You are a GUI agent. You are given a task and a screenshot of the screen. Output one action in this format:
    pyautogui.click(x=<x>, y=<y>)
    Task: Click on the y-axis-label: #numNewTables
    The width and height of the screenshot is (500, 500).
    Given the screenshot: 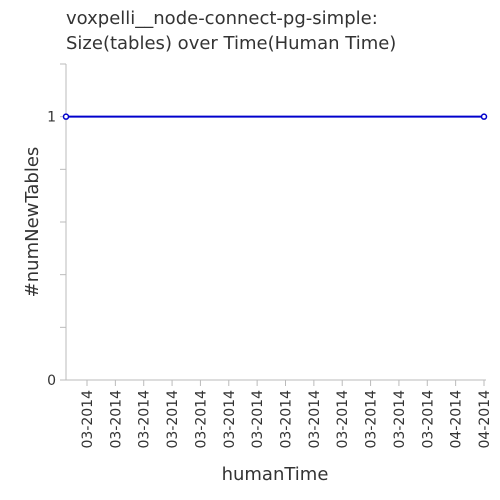 What is the action you would take?
    pyautogui.click(x=32, y=222)
    